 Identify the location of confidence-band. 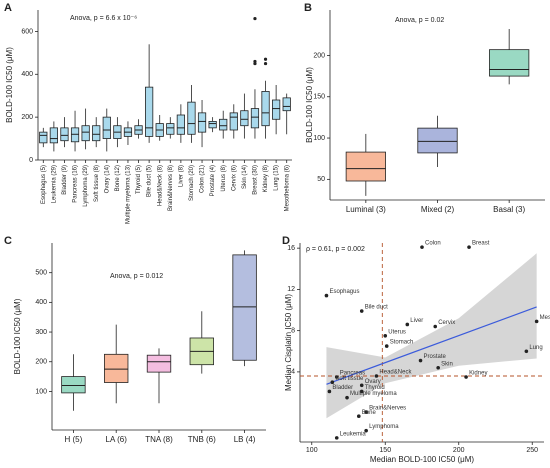
(431, 336).